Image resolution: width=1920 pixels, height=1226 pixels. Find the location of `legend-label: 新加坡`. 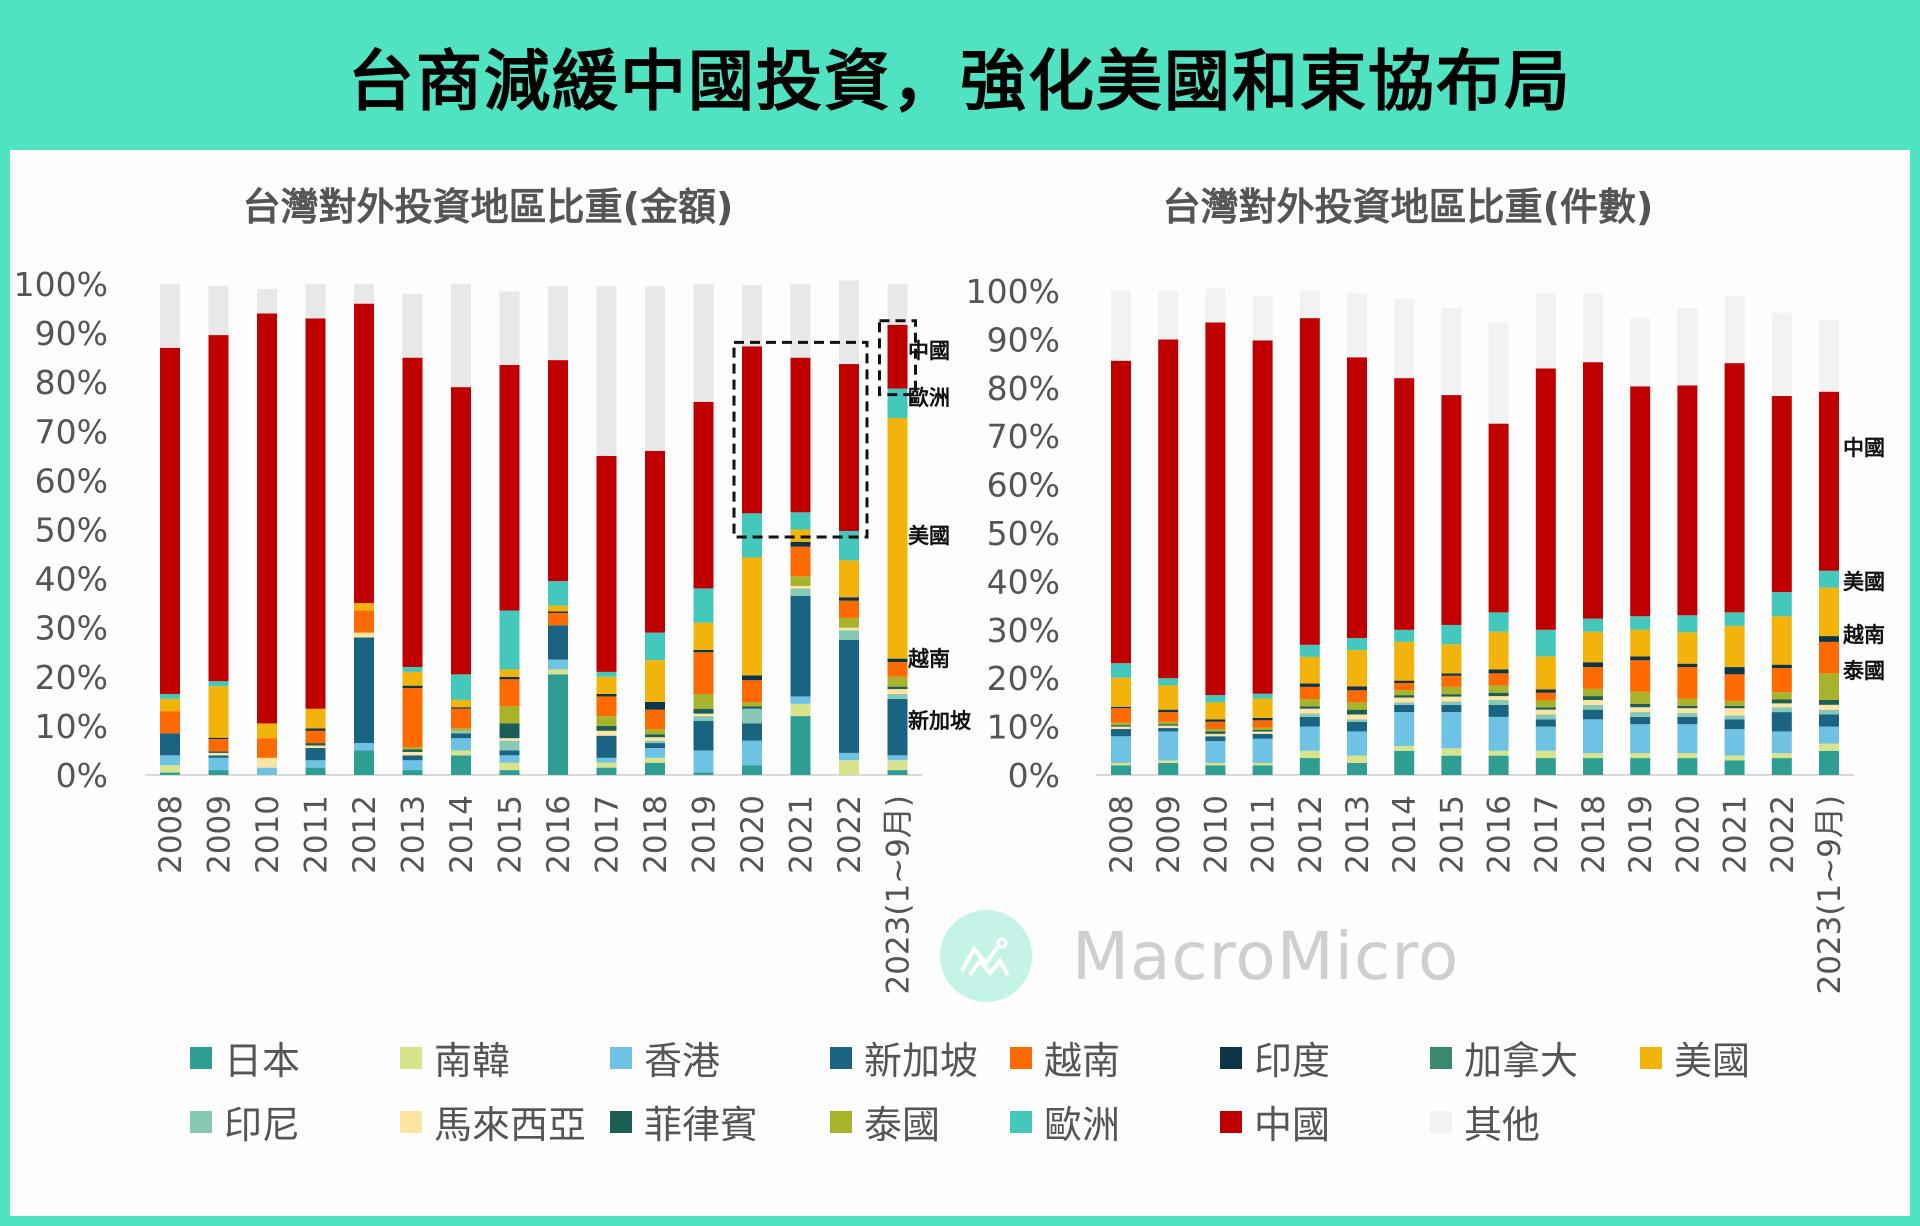

legend-label: 新加坡 is located at coordinates (921, 1061).